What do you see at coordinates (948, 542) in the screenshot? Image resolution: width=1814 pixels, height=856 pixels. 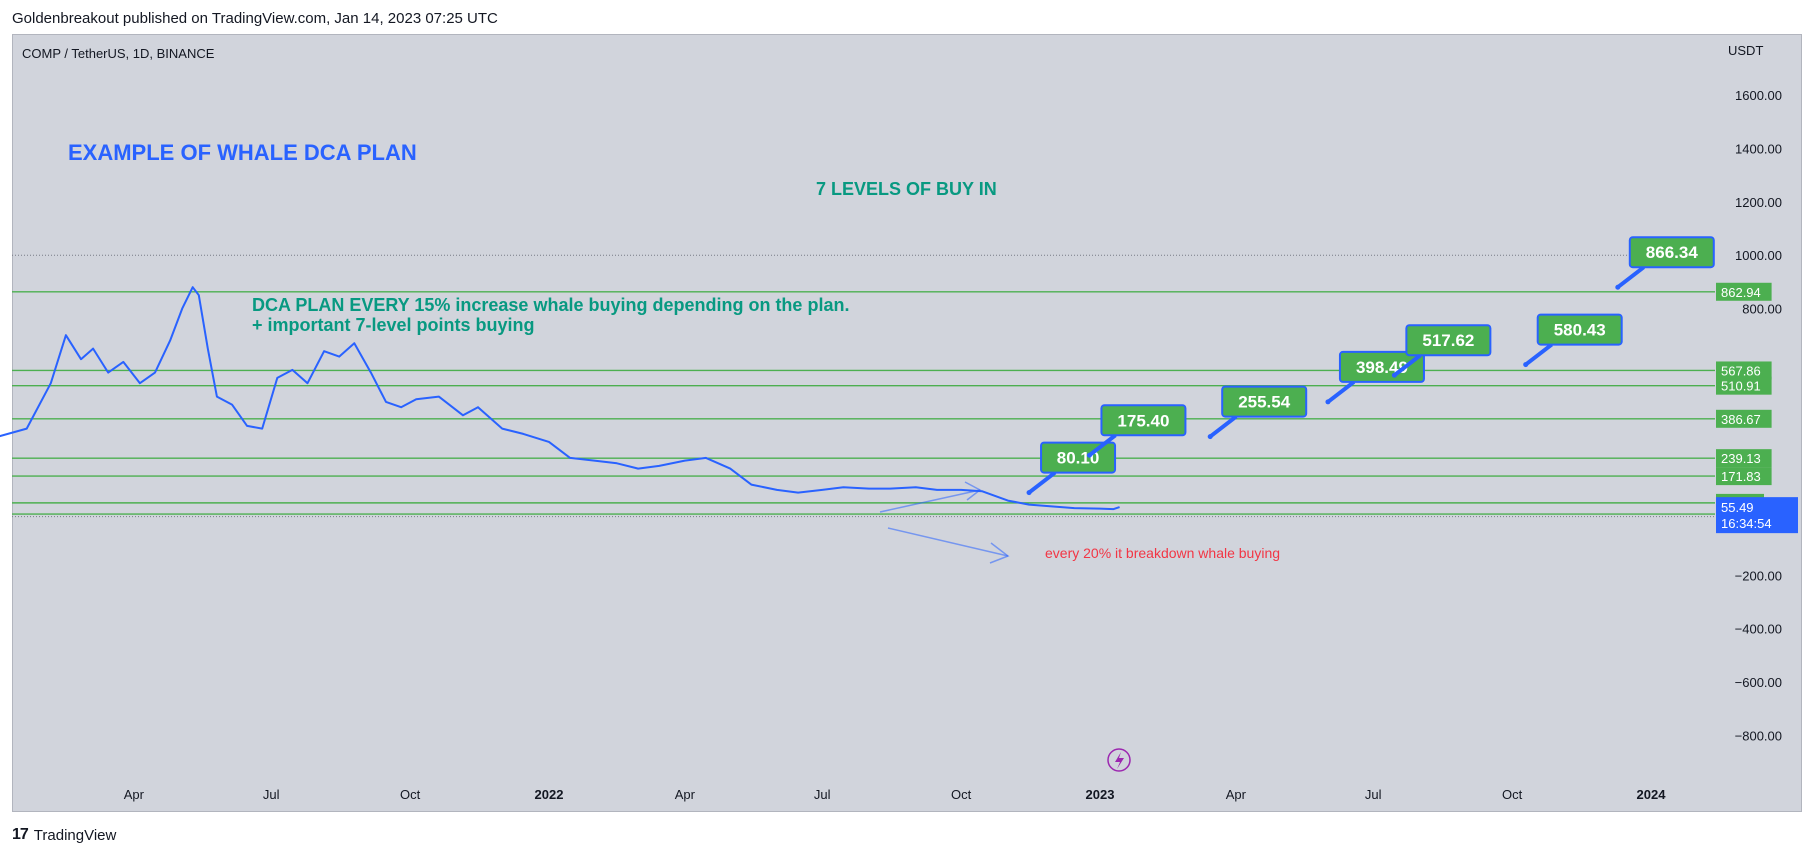 I see `arrow-down` at bounding box center [948, 542].